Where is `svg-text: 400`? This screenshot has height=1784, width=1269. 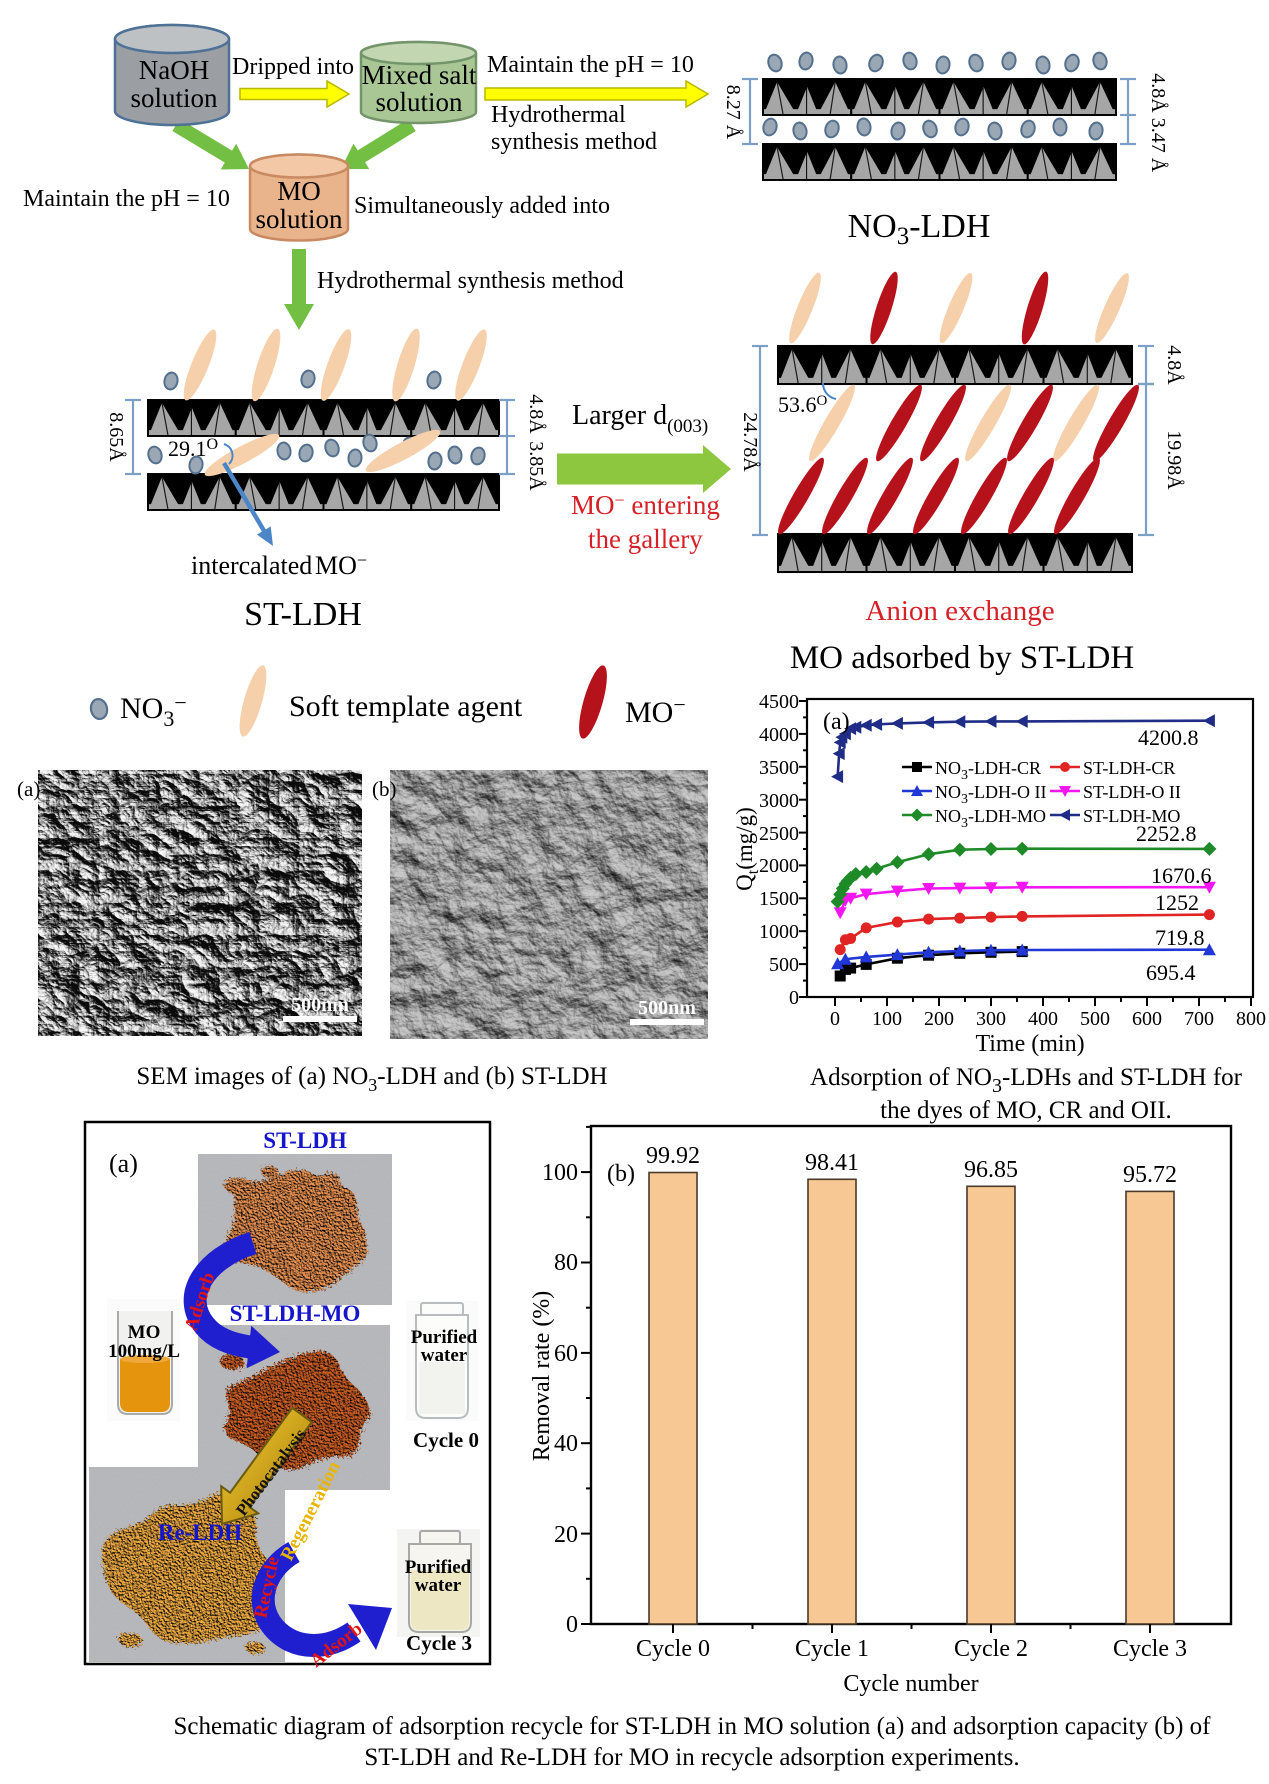 svg-text: 400 is located at coordinates (1043, 1019).